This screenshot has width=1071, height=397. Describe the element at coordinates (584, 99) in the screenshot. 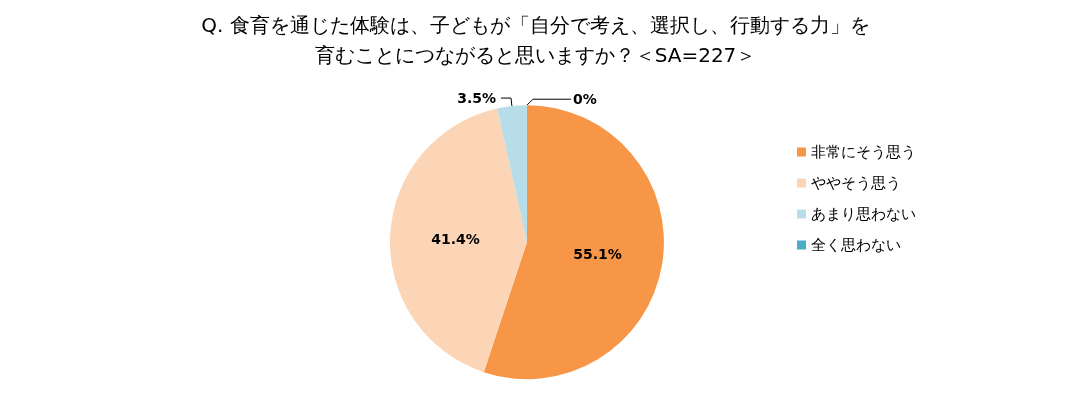

I see `text: 0%` at that location.